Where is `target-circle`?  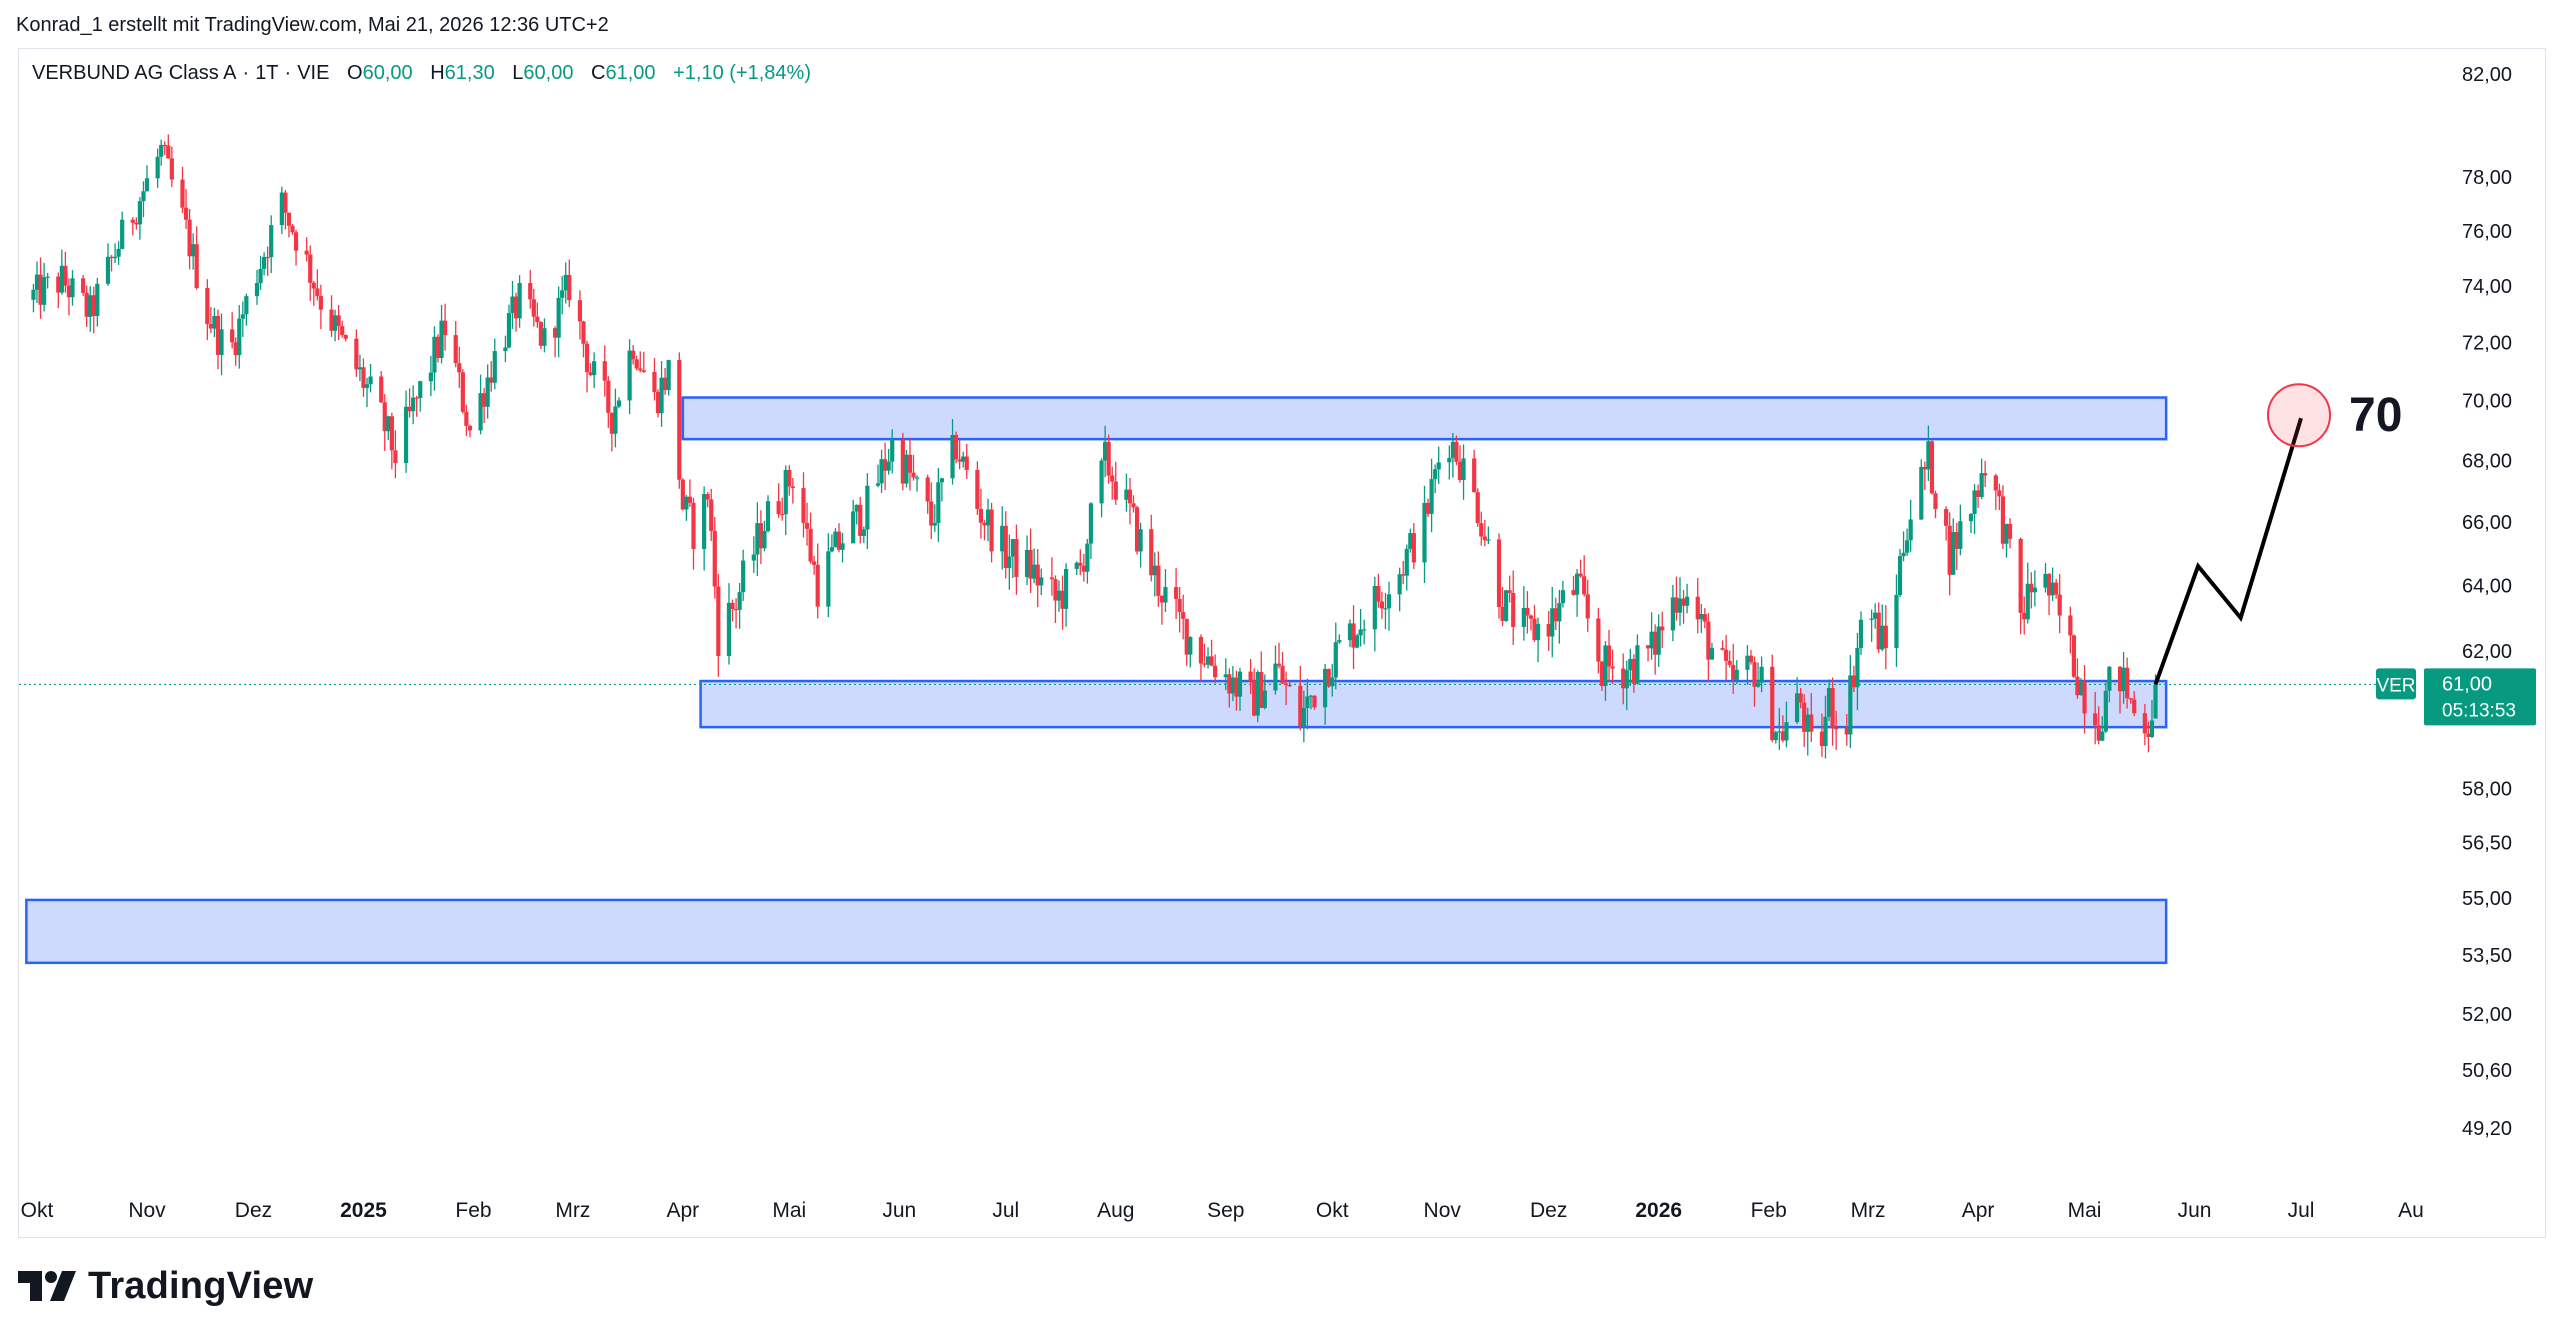
target-circle is located at coordinates (2299, 415).